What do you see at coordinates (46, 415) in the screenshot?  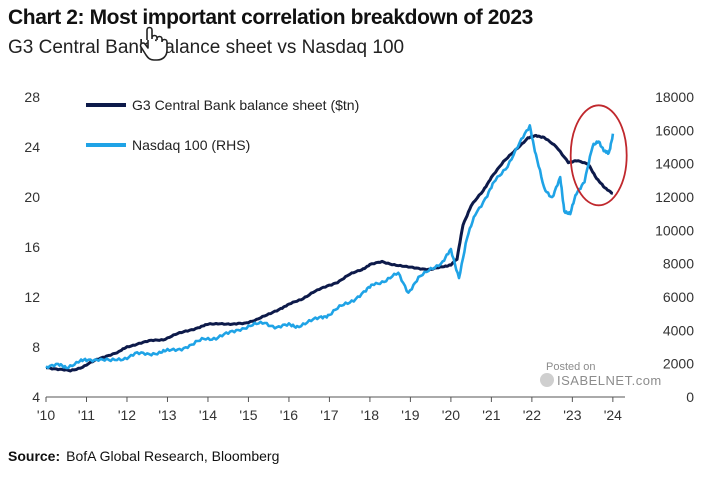 I see `x-tick-label-0: '10` at bounding box center [46, 415].